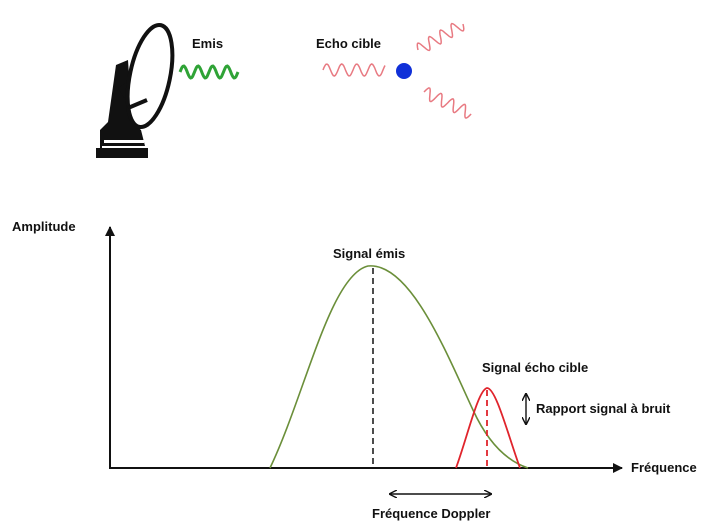  Describe the element at coordinates (209, 72) in the screenshot. I see `emitted-wave` at that location.